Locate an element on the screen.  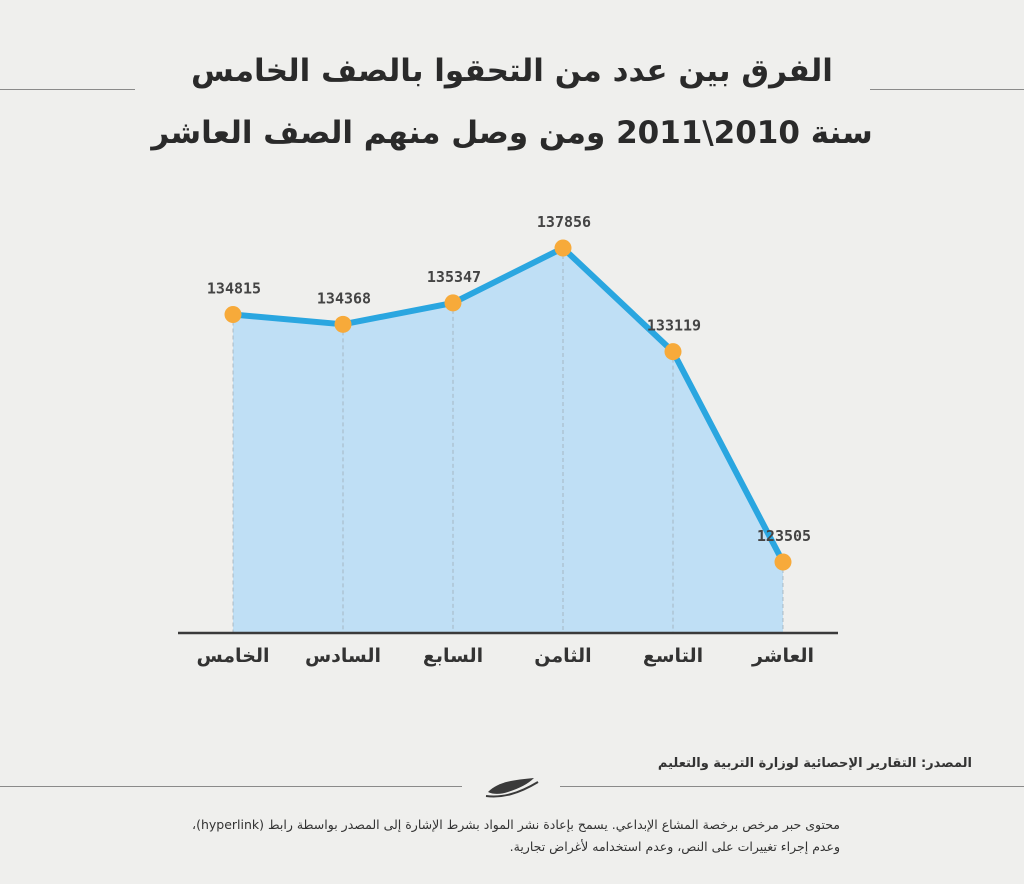
data-label: 134368 is located at coordinates (344, 298).